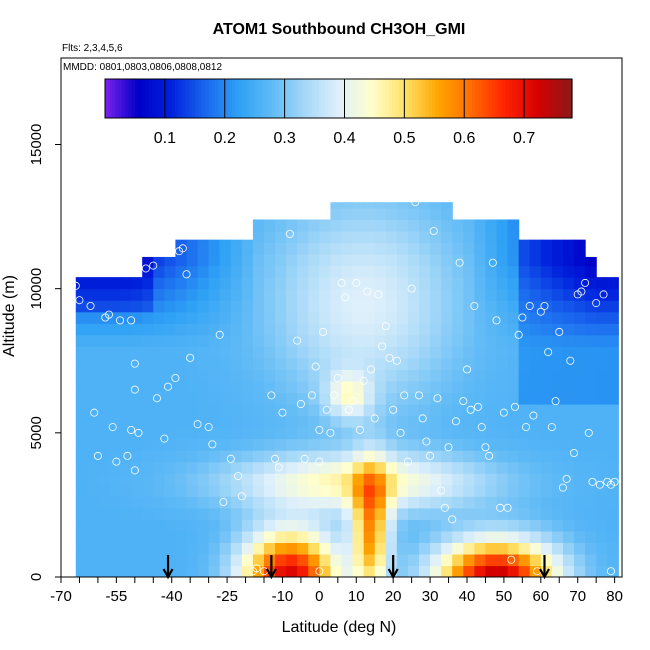 The image size is (650, 650). What do you see at coordinates (524, 138) in the screenshot?
I see `colorbar-tick-label: 0.7` at bounding box center [524, 138].